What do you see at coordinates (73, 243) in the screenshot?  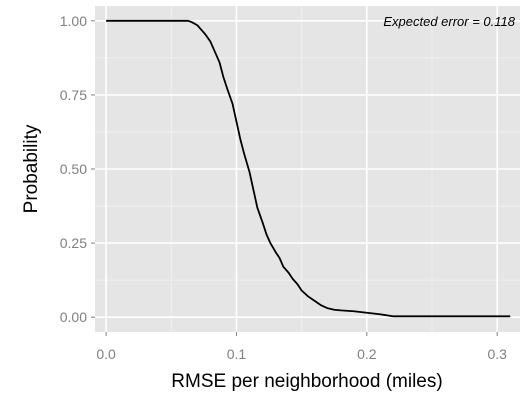 I see `y-tick-label: 0.25` at bounding box center [73, 243].